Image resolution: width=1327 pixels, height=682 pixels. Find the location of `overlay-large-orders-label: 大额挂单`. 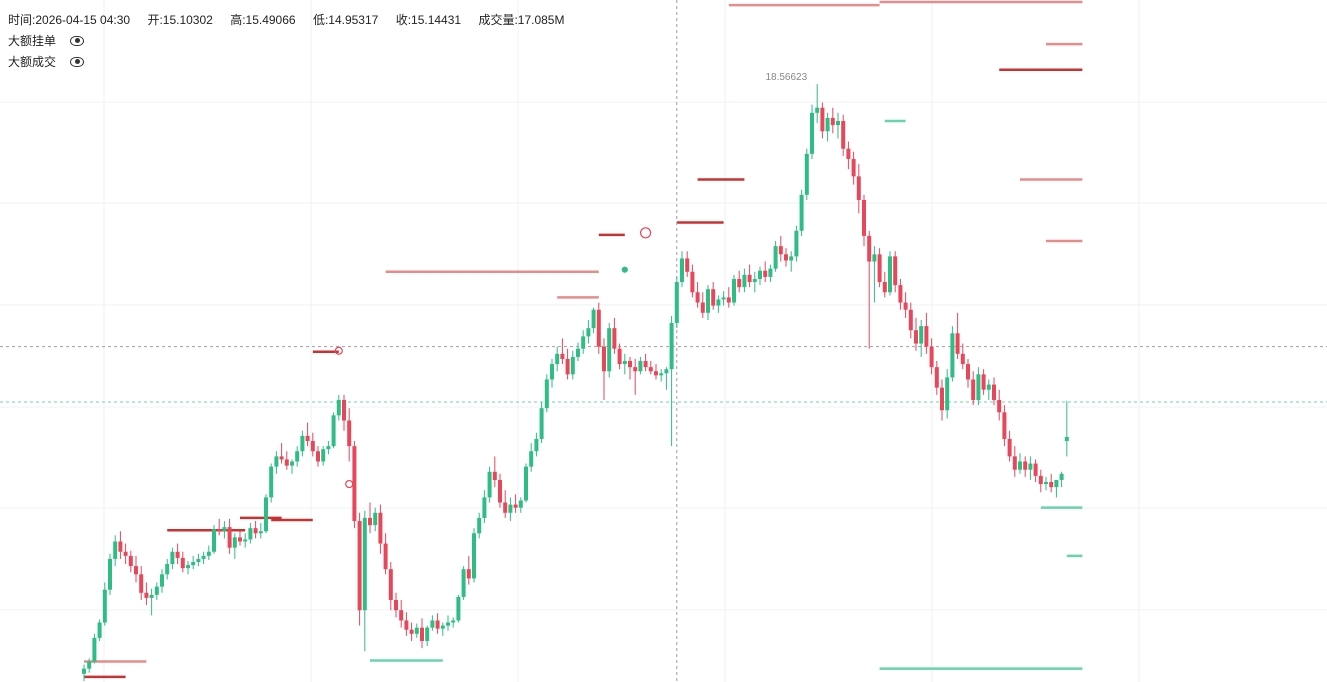

overlay-large-orders-label: 大额挂单 is located at coordinates (32, 41).